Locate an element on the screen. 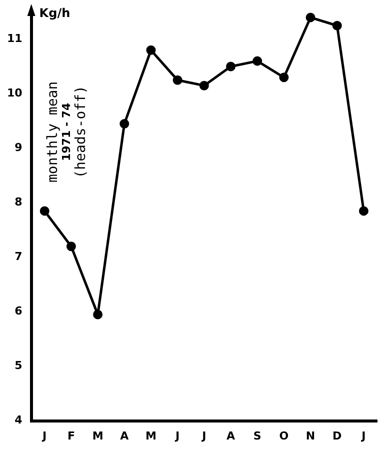  x-tick-label: D is located at coordinates (337, 435).